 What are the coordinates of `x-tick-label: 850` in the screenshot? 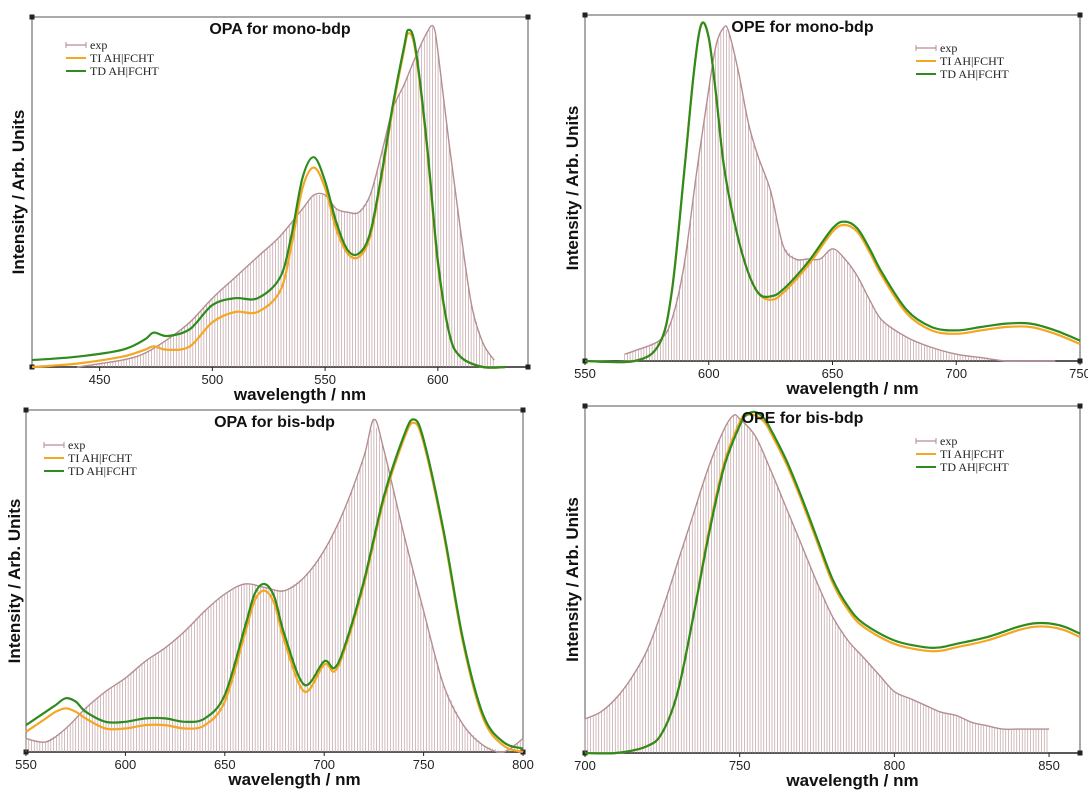 It's located at (1049, 765).